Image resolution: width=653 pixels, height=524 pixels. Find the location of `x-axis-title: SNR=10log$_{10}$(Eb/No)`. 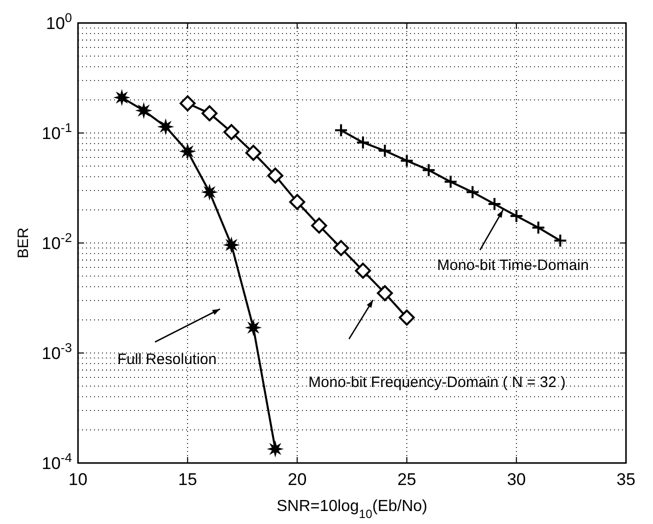

x-axis-title: SNR=10log$_{10}$(Eb/No) is located at coordinates (352, 509).